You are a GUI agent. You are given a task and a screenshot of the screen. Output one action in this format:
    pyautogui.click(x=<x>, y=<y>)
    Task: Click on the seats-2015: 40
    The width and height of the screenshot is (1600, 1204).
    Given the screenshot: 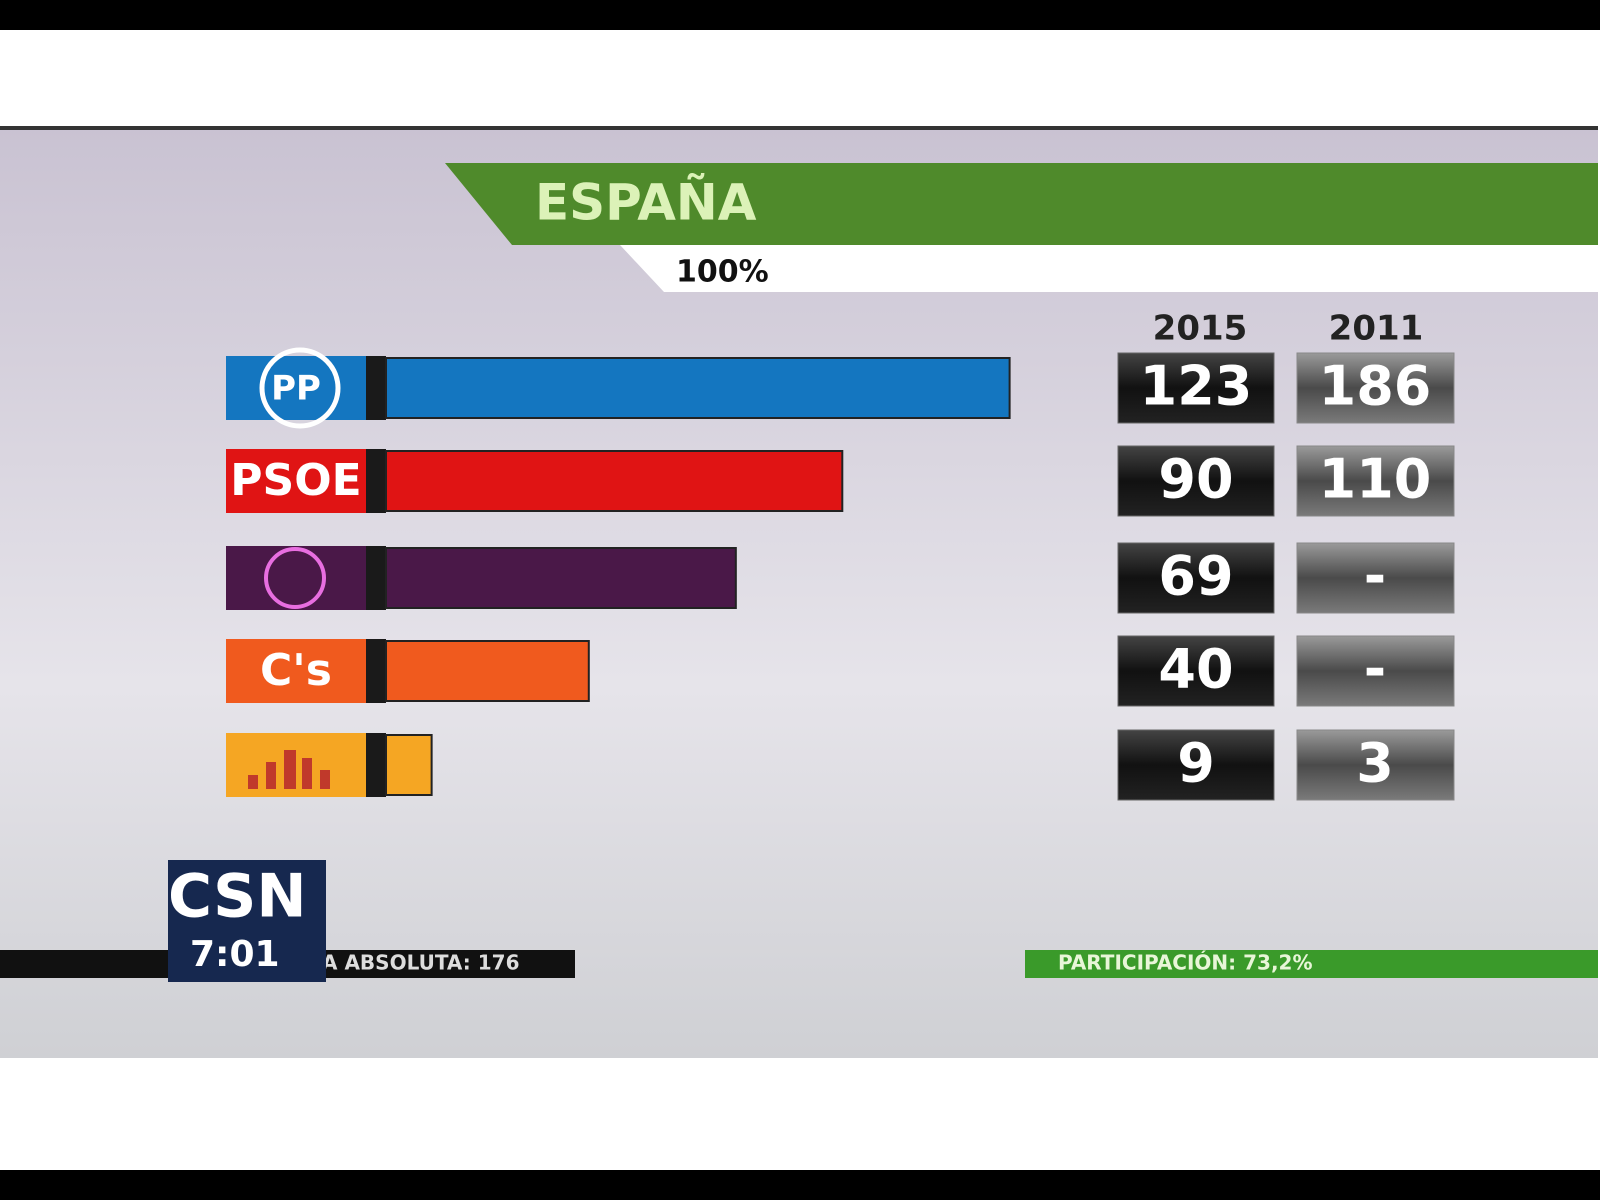 What is the action you would take?
    pyautogui.click(x=1195, y=669)
    